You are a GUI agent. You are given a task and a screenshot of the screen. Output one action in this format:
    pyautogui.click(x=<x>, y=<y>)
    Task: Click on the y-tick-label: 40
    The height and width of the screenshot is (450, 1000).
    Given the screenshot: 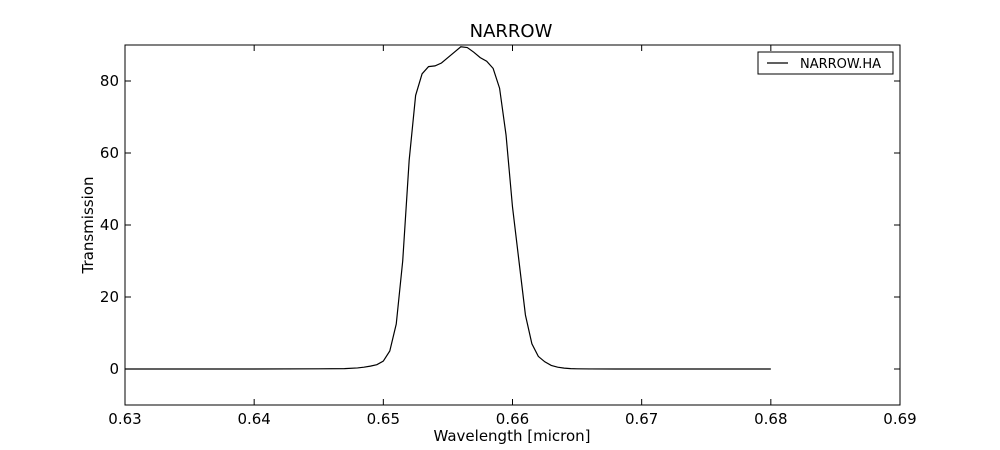 What is the action you would take?
    pyautogui.click(x=109, y=225)
    